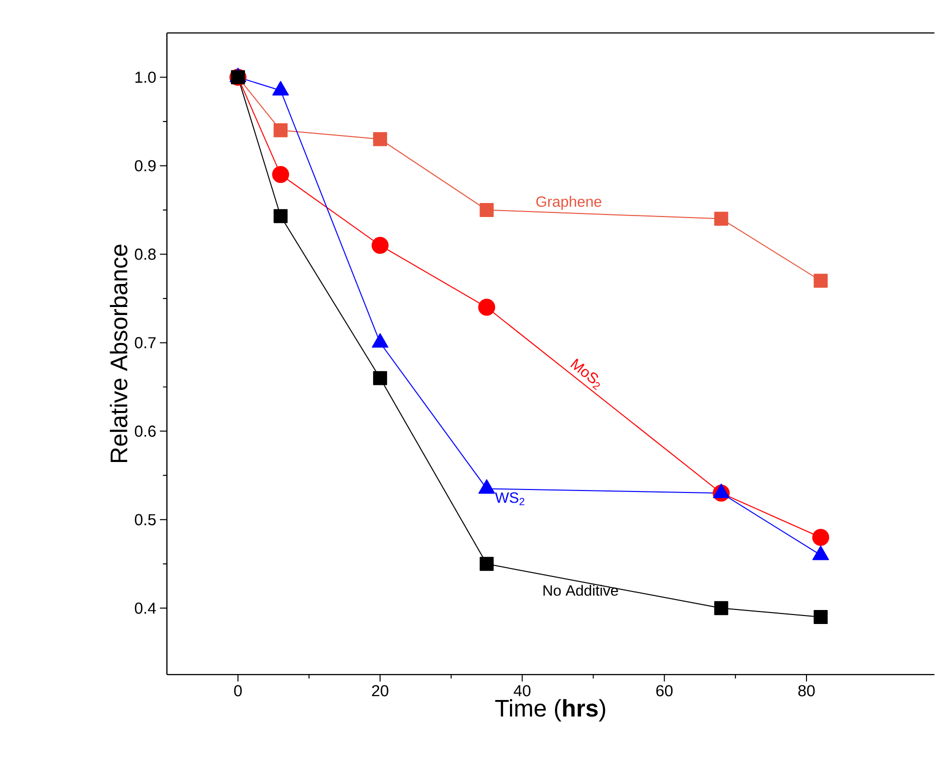 The width and height of the screenshot is (935, 767). I want to click on x-tick-label: 0, so click(238, 690).